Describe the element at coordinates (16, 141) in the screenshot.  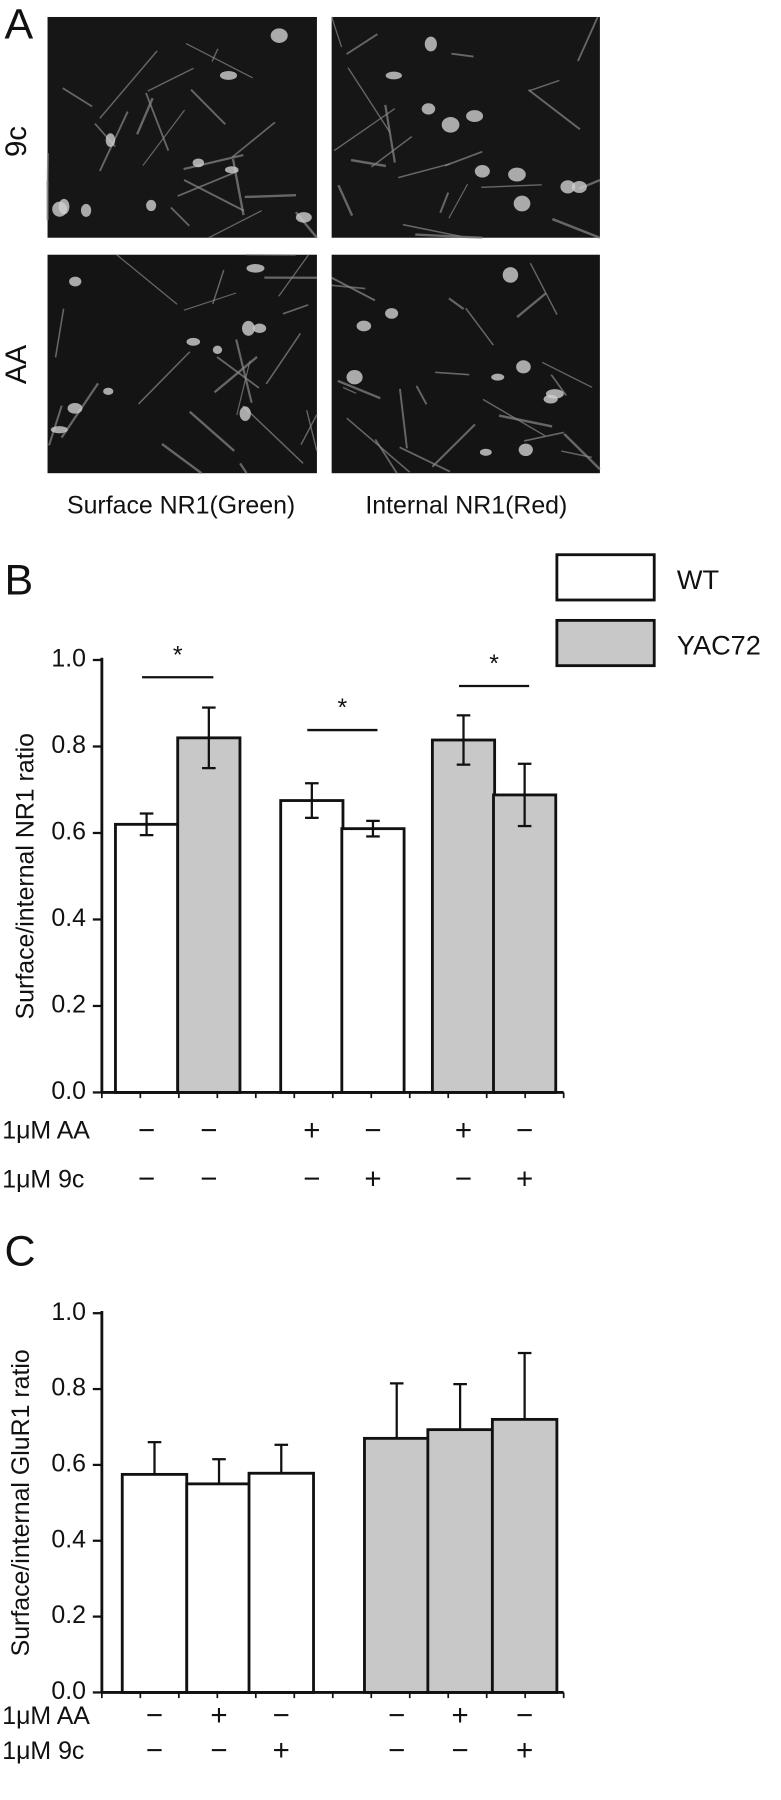
I see `row-label: 9c` at that location.